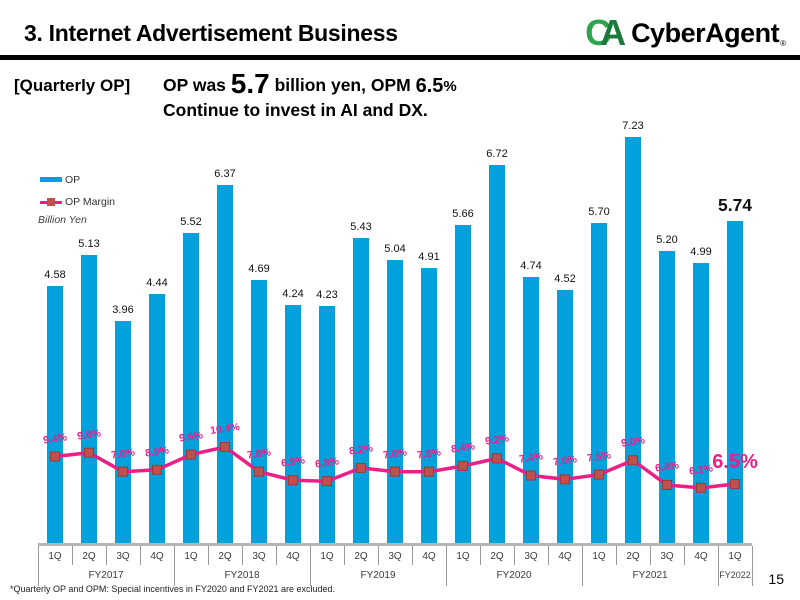 Image resolution: width=800 pixels, height=600 pixels. Describe the element at coordinates (51, 179) in the screenshot. I see `op-bar-swatch-icon` at that location.